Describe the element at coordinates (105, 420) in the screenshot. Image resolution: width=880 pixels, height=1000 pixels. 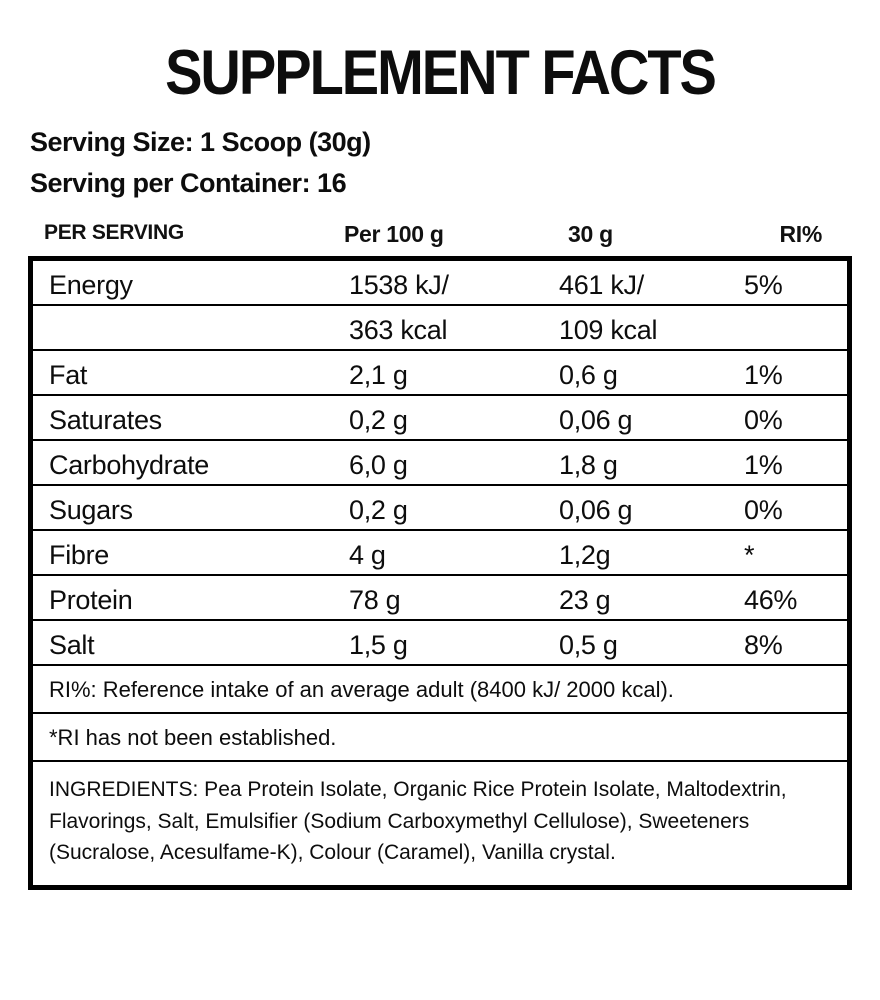
I see `nutrient-name: Saturates` at that location.